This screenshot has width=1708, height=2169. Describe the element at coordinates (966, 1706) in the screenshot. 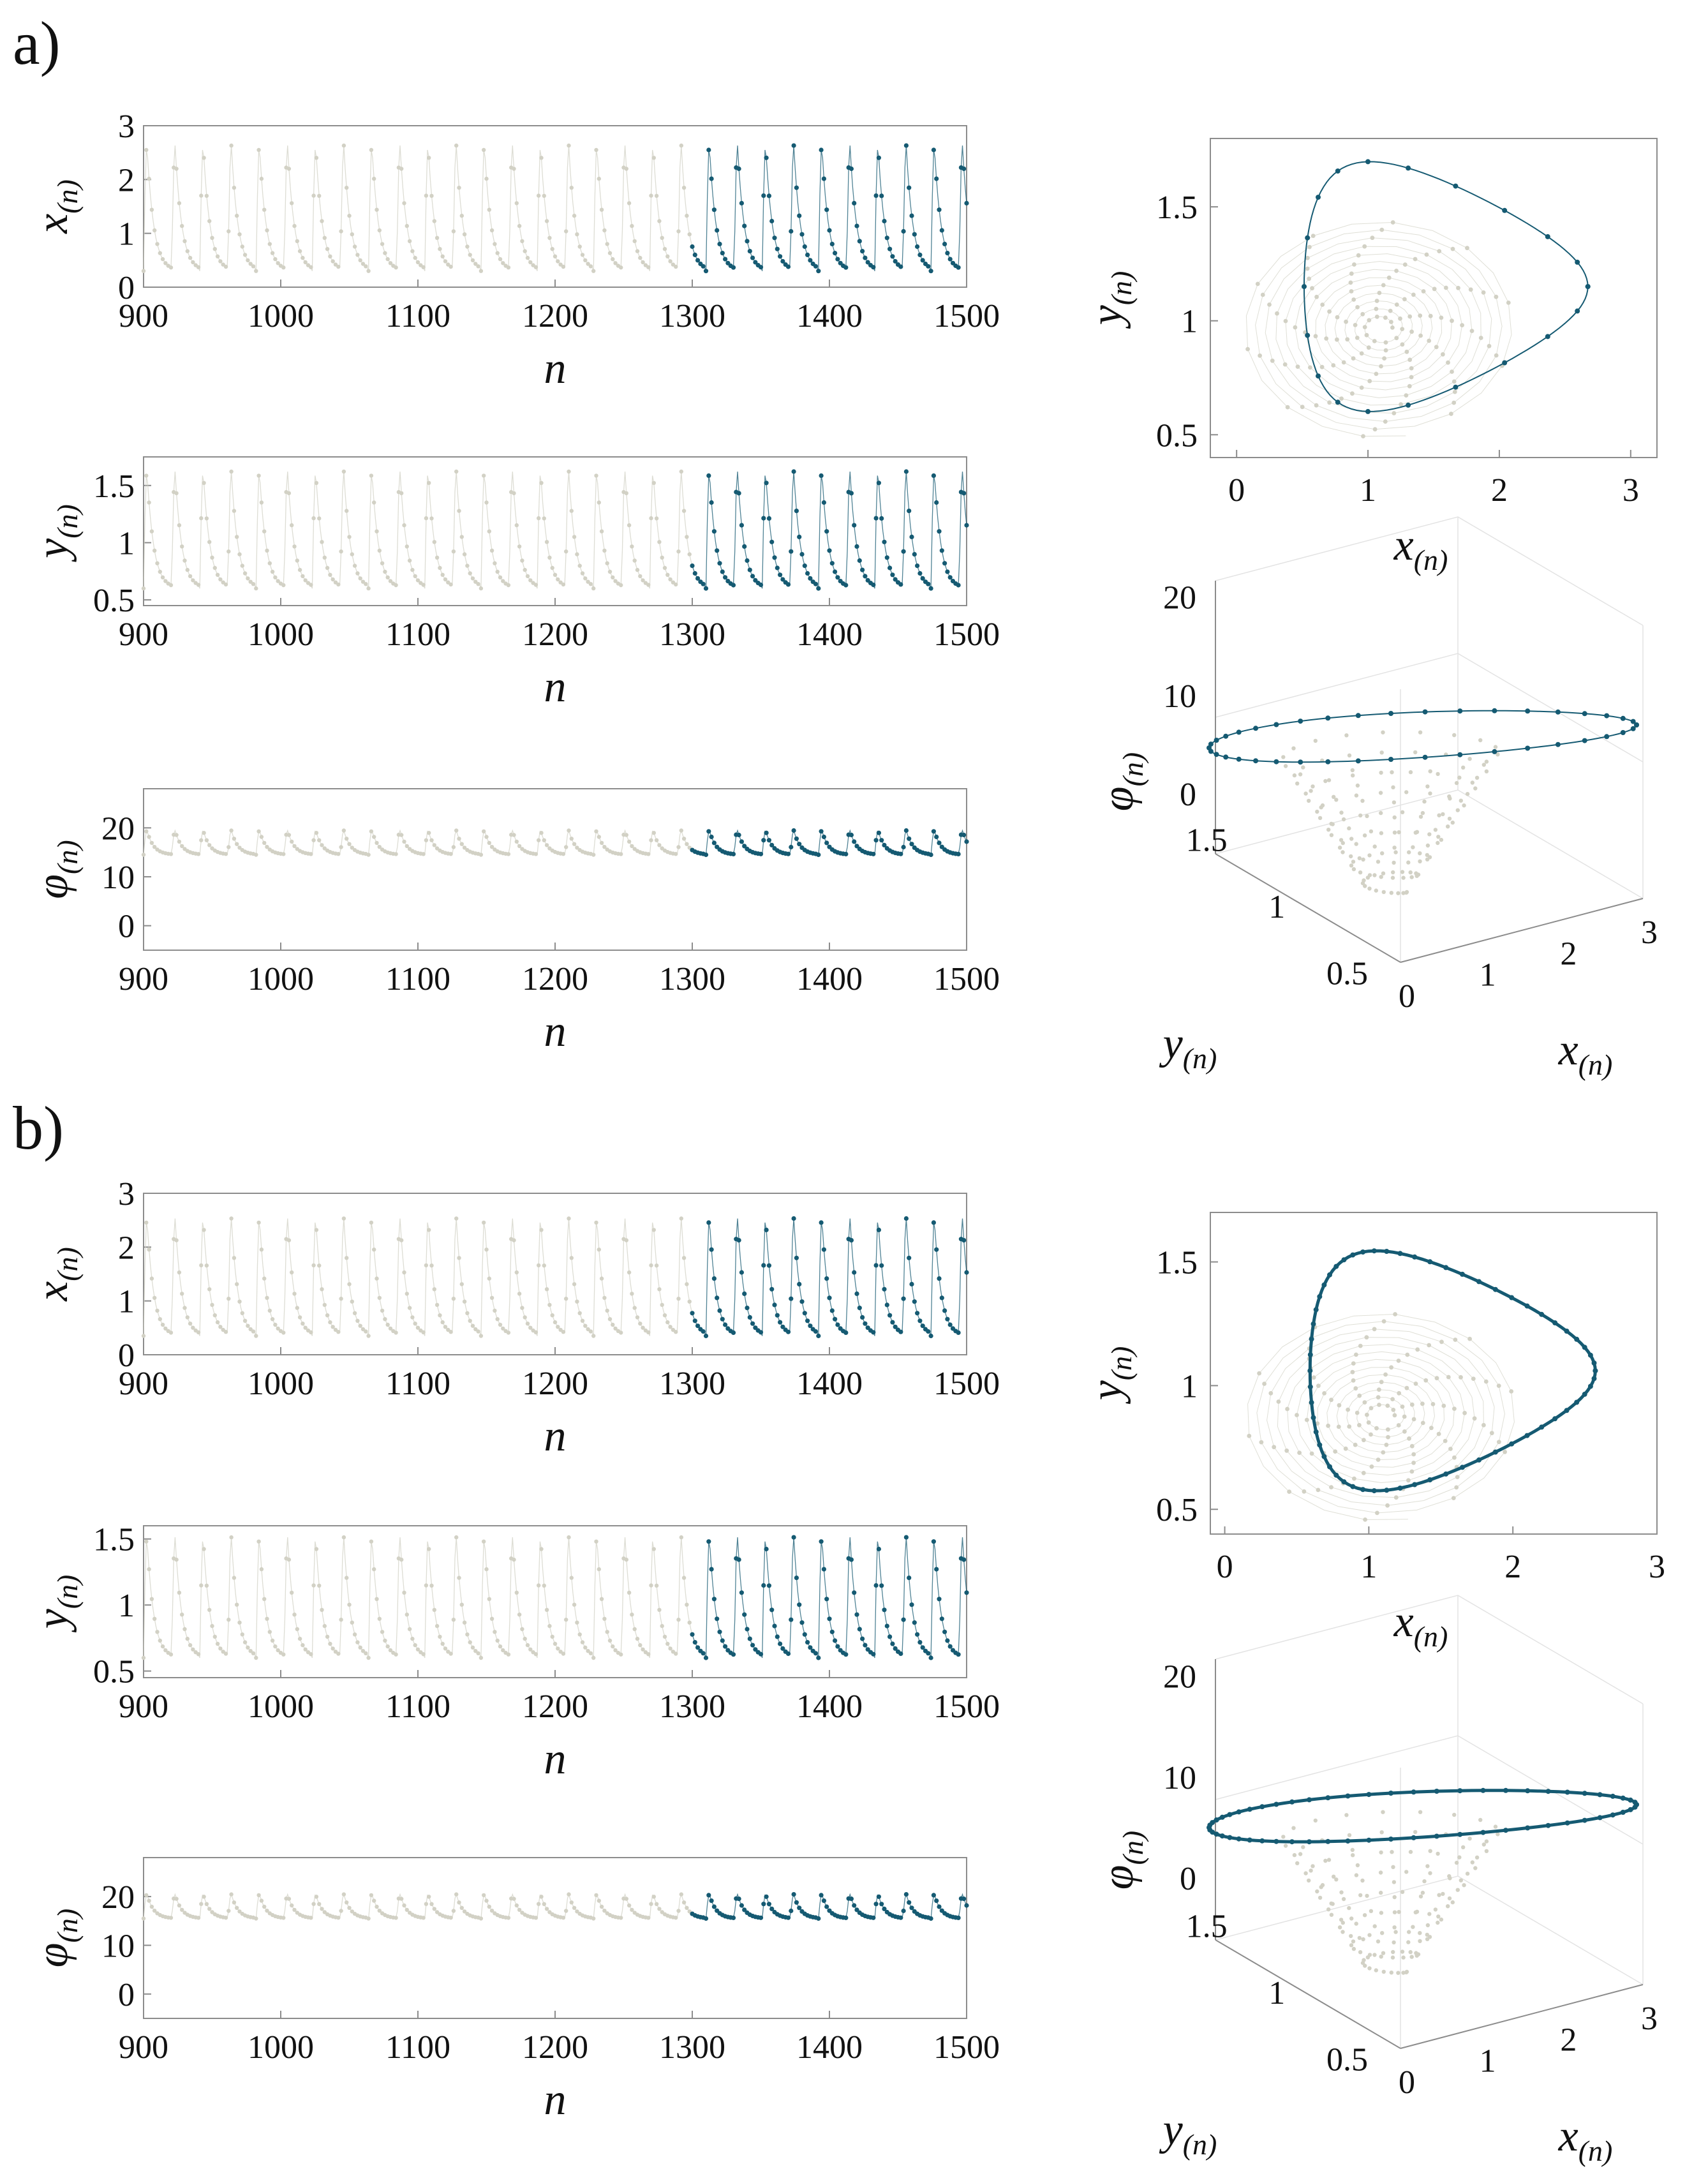

I see `x-tick-label: 1500` at that location.